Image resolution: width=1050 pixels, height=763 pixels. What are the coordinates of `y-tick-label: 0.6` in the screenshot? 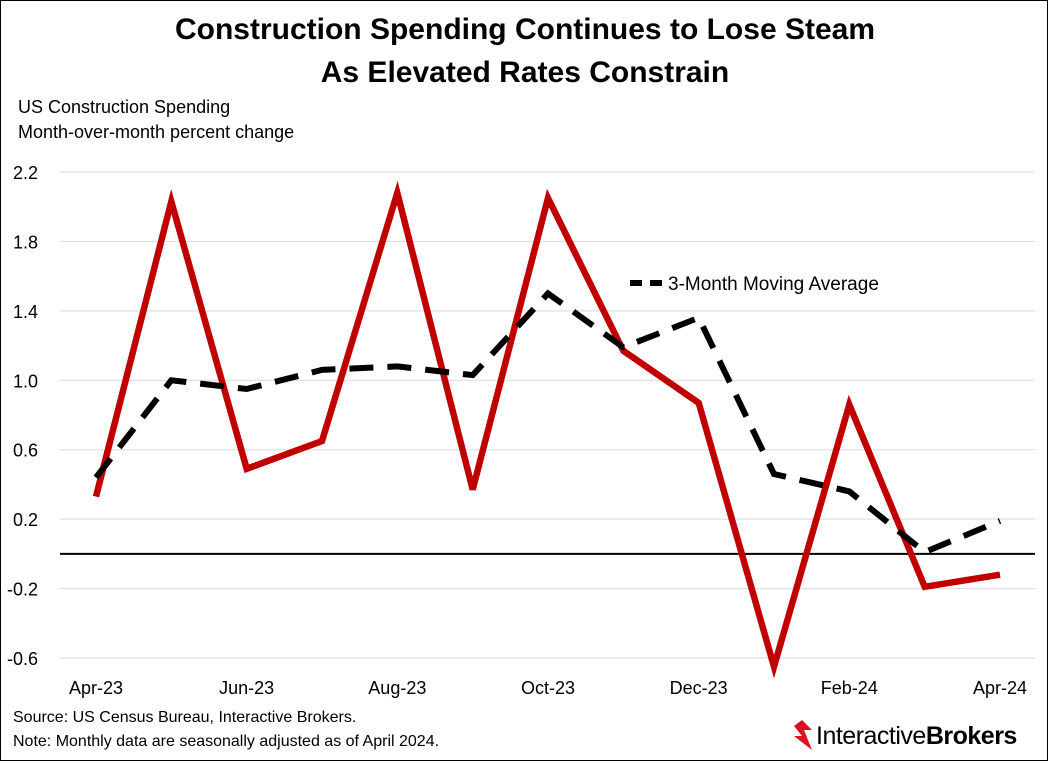 It's located at (25, 451).